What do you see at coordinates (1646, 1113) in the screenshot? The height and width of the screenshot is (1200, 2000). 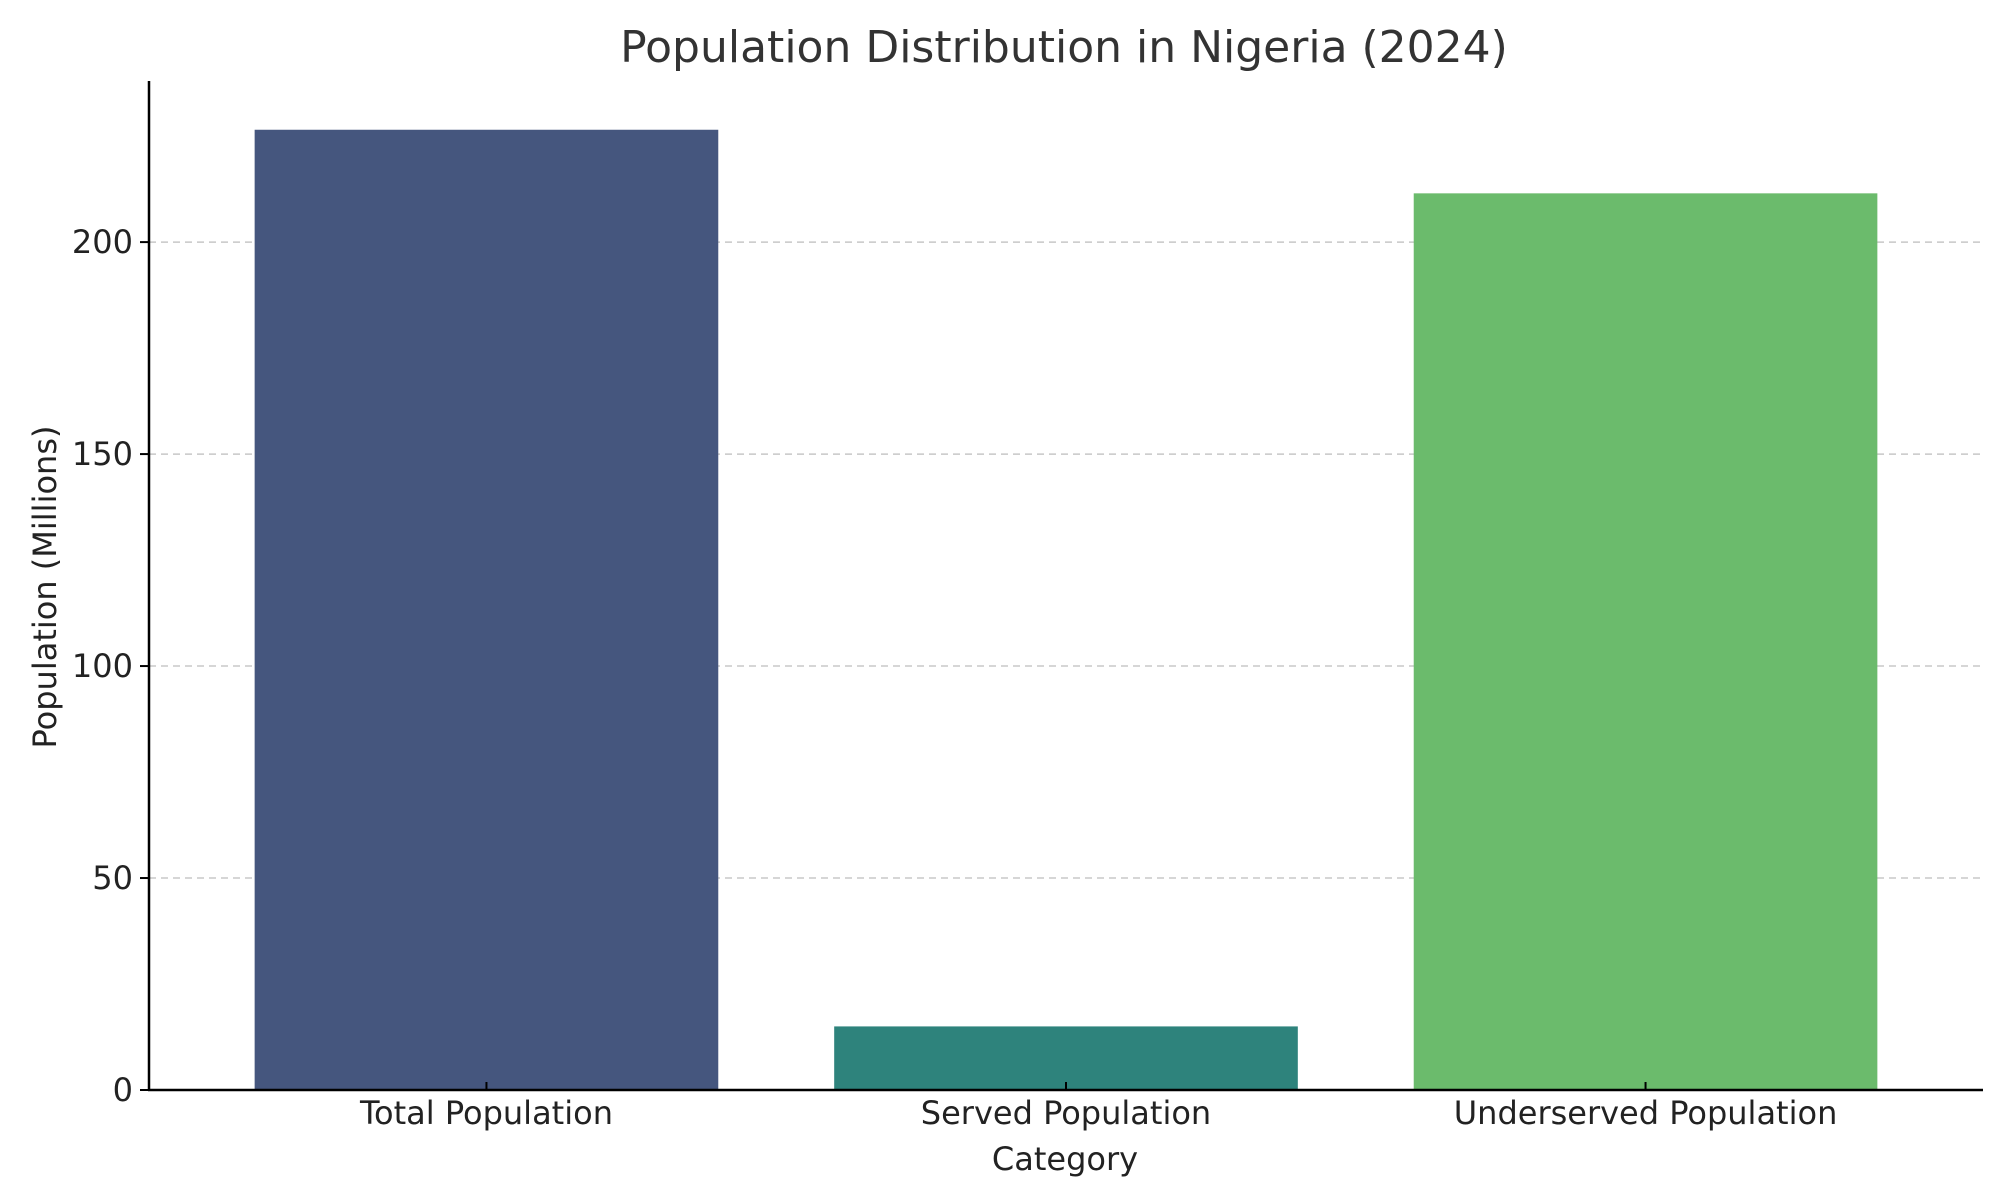 I see `x-tick-label: Underserved Population` at bounding box center [1646, 1113].